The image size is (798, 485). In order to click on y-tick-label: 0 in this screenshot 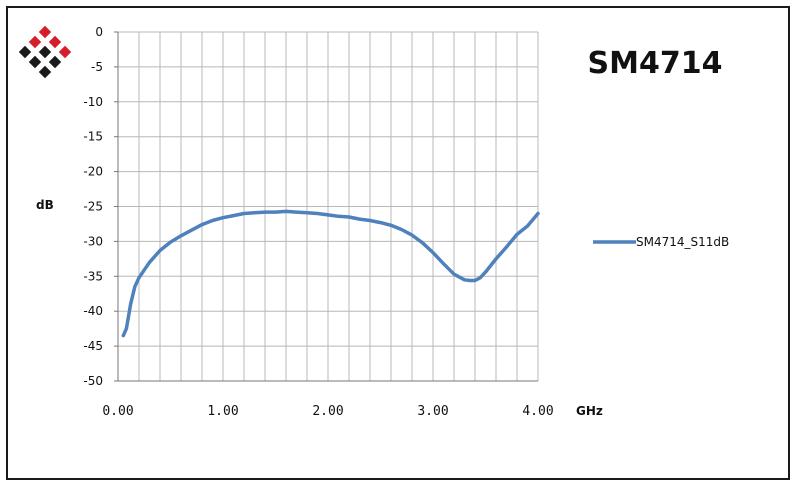, I will do `click(99, 32)`.